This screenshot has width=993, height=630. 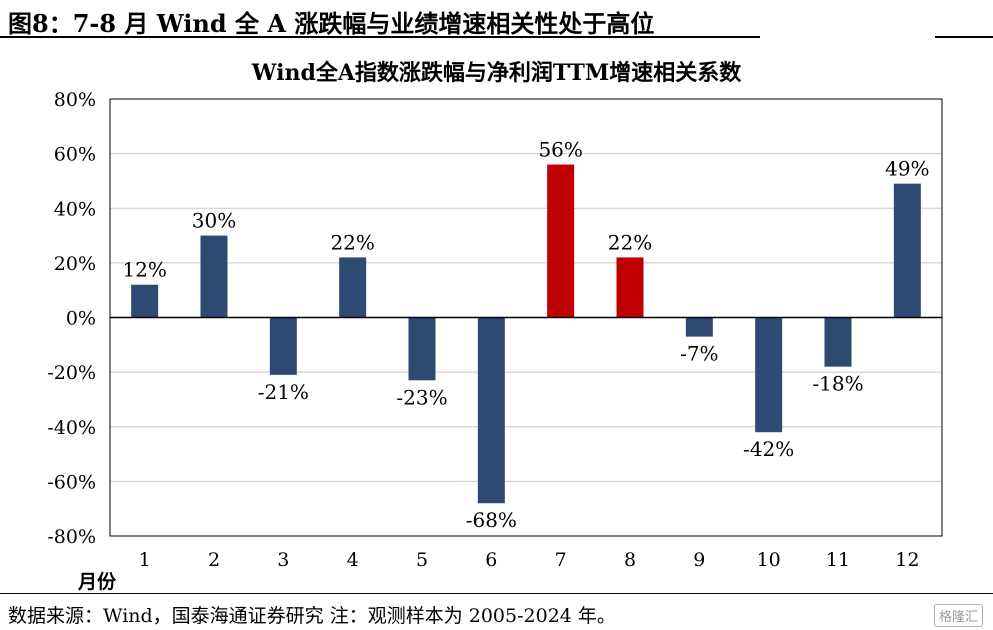 I want to click on data-label: 12%, so click(x=144, y=270).